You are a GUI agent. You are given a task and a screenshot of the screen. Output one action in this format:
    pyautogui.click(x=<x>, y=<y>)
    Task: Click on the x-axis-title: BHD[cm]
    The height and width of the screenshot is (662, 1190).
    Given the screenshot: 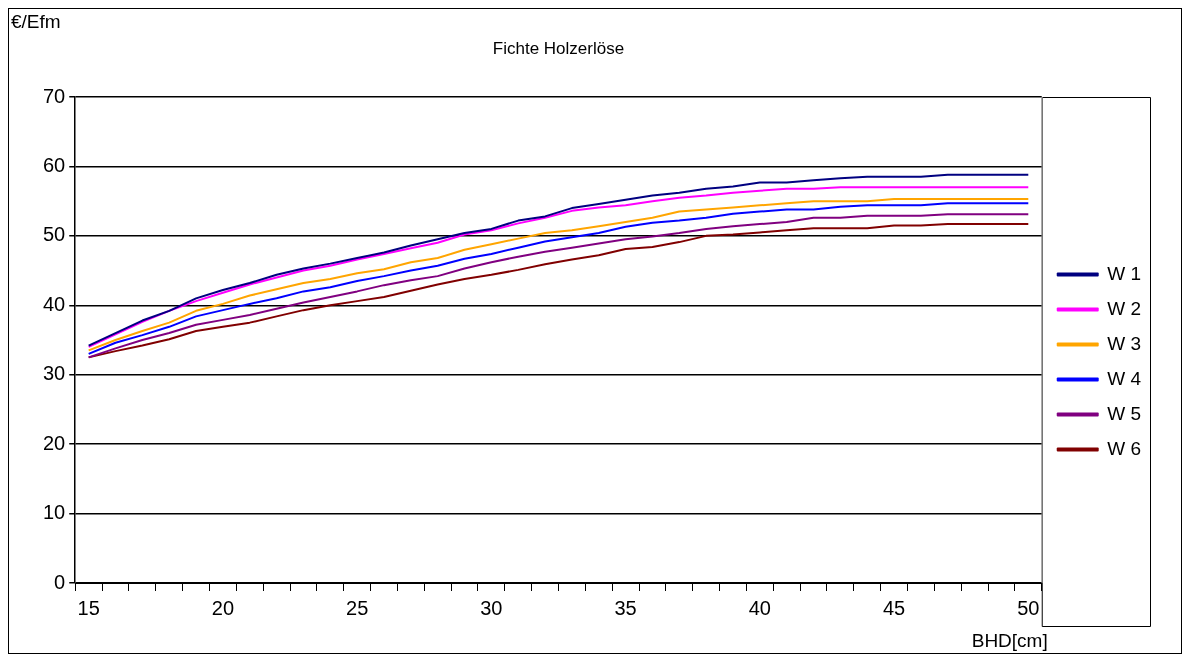 What is the action you would take?
    pyautogui.click(x=1009, y=640)
    